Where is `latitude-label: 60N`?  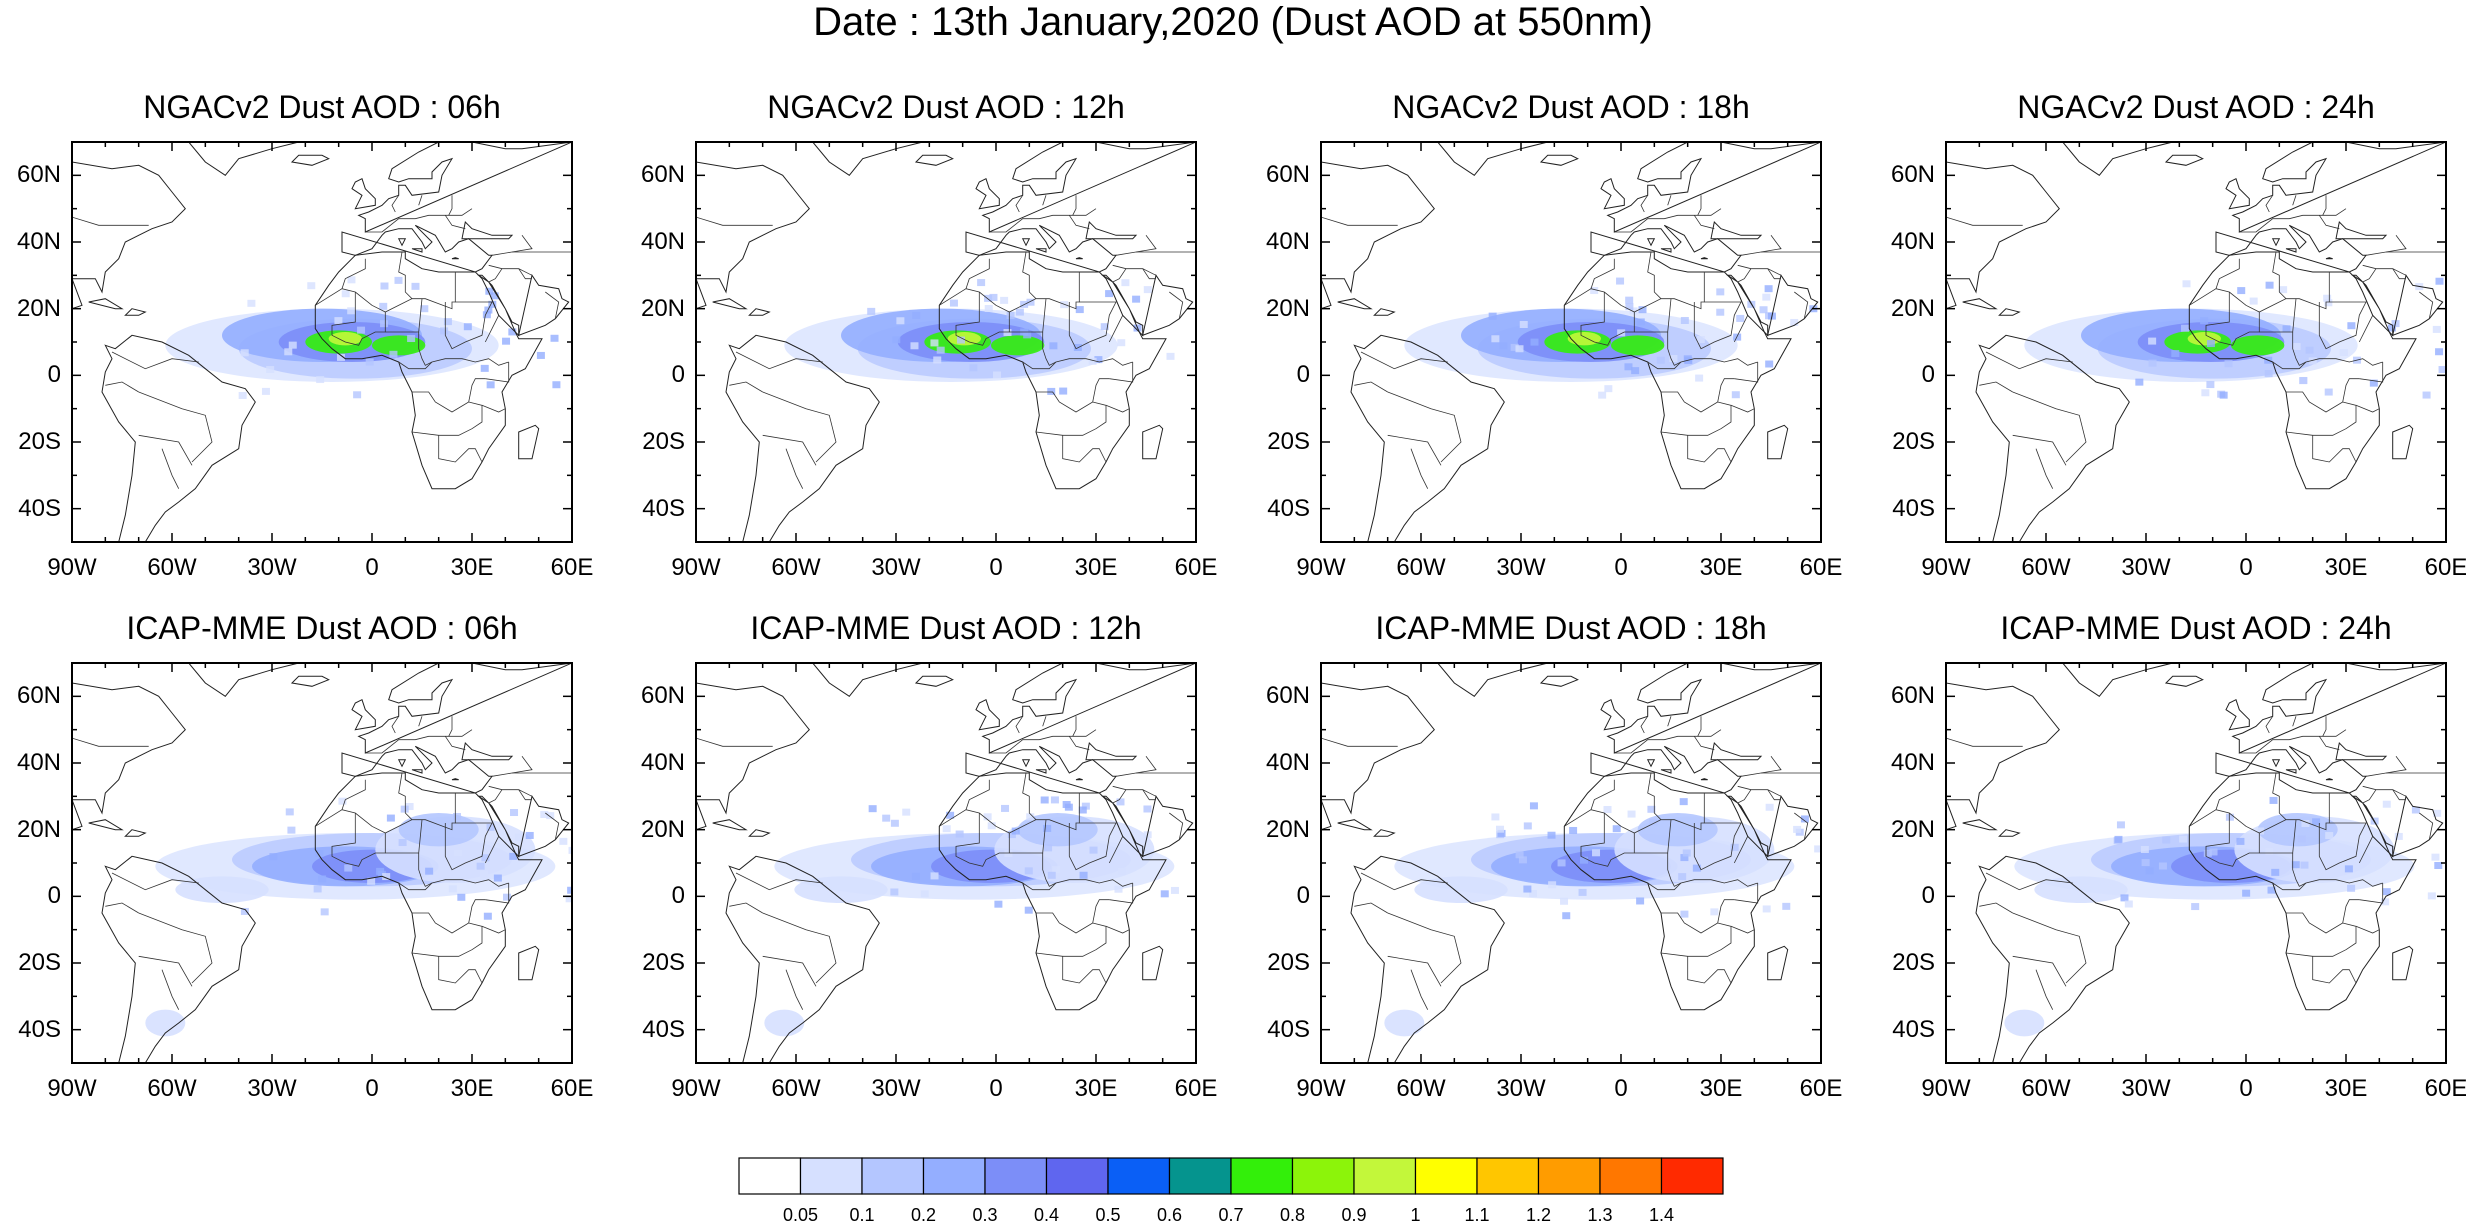
latitude-label: 60N is located at coordinates (1912, 696).